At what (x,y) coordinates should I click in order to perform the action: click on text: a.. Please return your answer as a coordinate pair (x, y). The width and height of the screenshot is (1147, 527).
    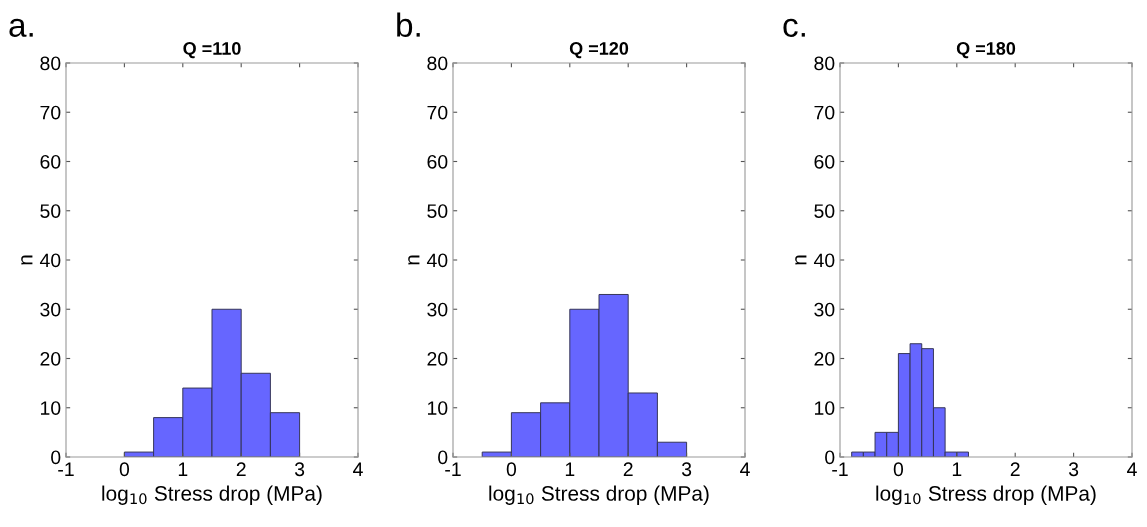
    Looking at the image, I should click on (21, 27).